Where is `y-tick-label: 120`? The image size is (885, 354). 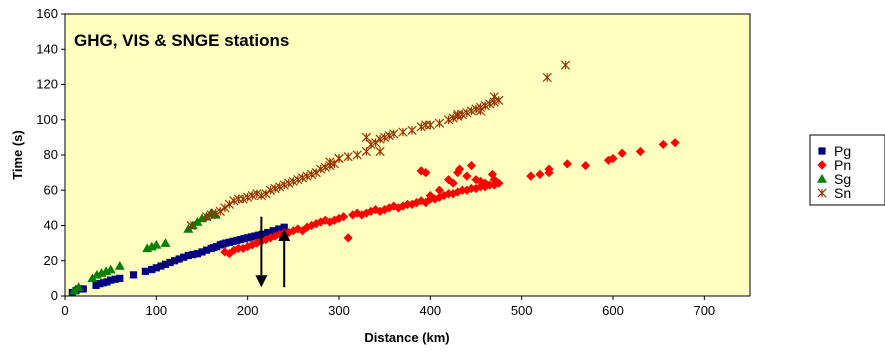
y-tick-label: 120 is located at coordinates (47, 84).